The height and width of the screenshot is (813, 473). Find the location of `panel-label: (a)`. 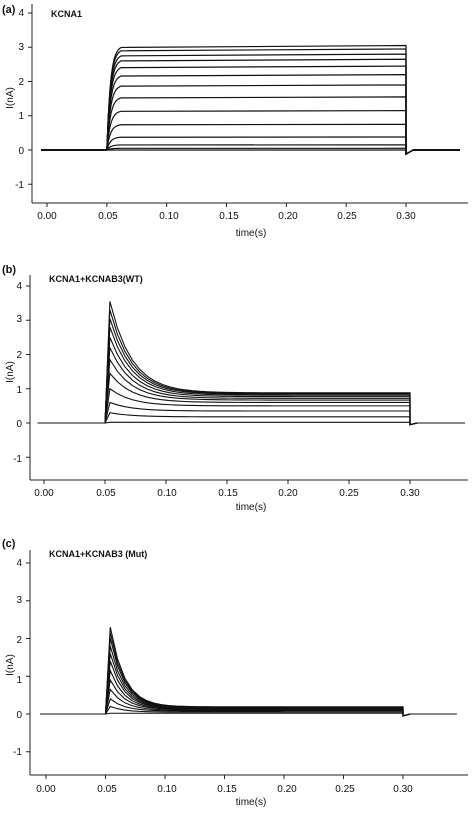

panel-label: (a) is located at coordinates (9, 10).